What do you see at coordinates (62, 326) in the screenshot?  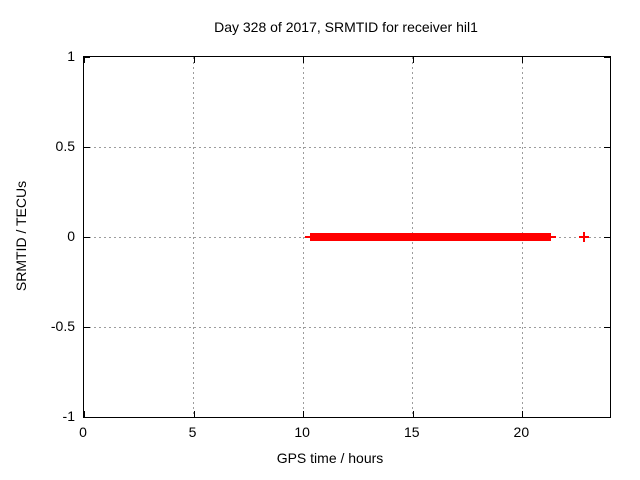 I see `y-tick-label: -0.5` at bounding box center [62, 326].